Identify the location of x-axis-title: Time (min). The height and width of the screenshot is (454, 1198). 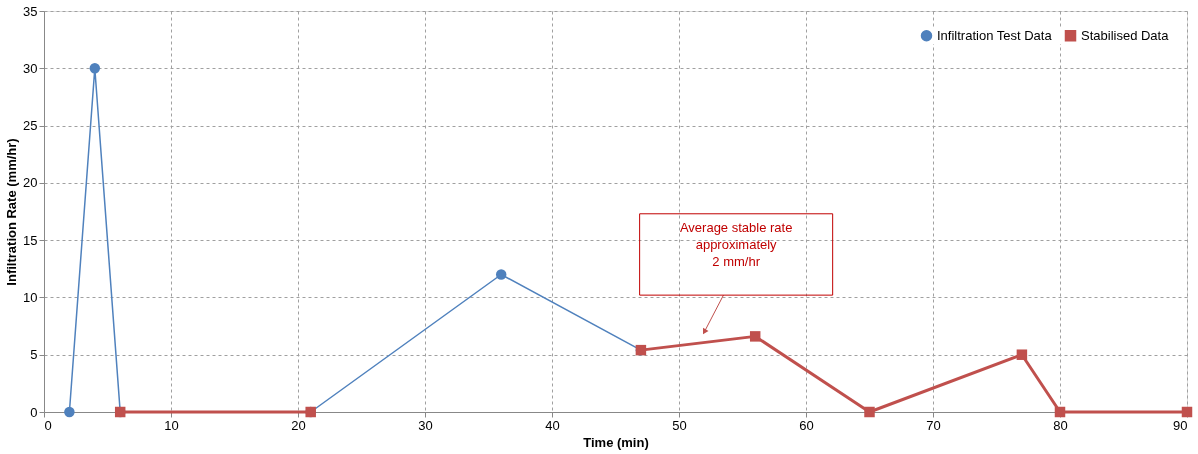
(616, 442).